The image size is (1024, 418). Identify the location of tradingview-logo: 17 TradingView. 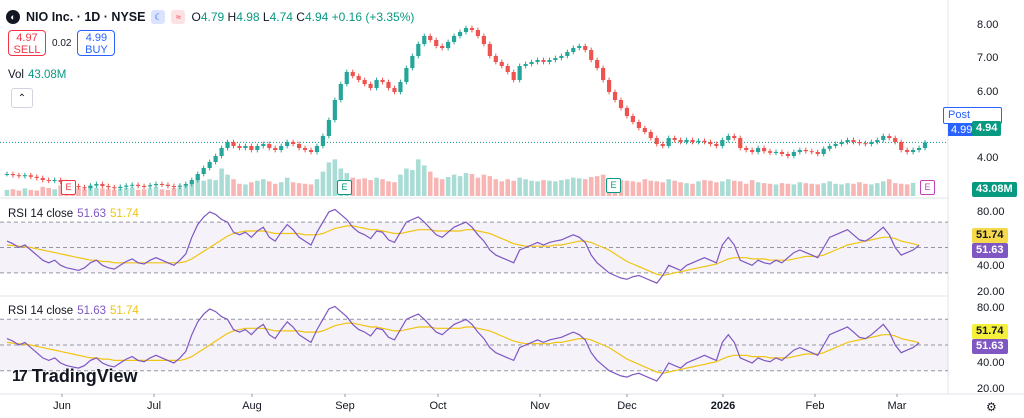
(75, 376).